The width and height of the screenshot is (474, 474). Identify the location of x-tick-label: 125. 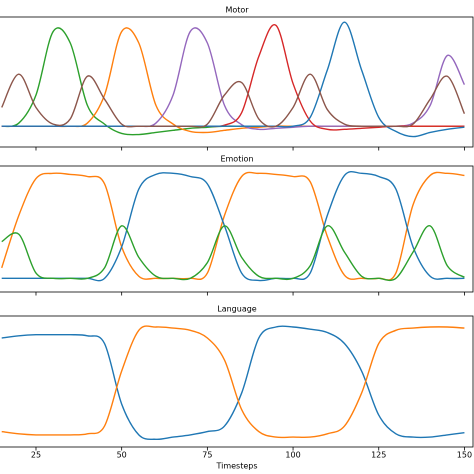
(378, 455).